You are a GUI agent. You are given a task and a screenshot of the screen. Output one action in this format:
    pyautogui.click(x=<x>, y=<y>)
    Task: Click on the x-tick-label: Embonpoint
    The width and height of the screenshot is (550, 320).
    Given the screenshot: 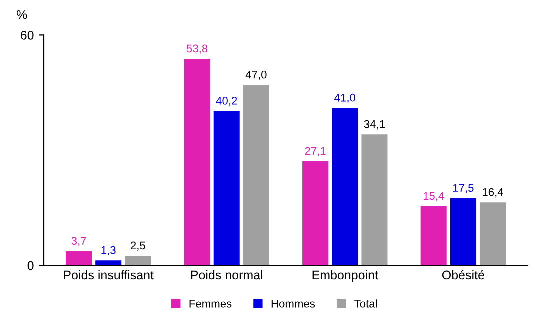 What is the action you would take?
    pyautogui.click(x=345, y=276)
    